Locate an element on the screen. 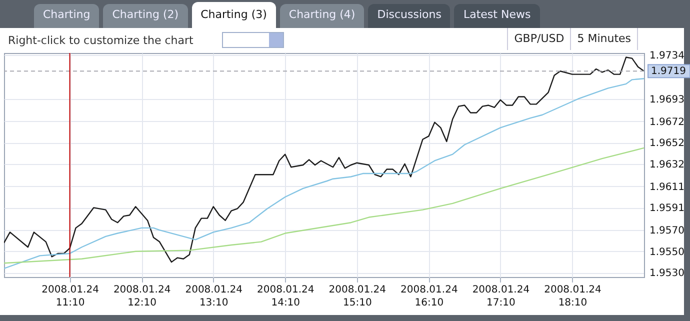  text: Charting (4) is located at coordinates (322, 16).